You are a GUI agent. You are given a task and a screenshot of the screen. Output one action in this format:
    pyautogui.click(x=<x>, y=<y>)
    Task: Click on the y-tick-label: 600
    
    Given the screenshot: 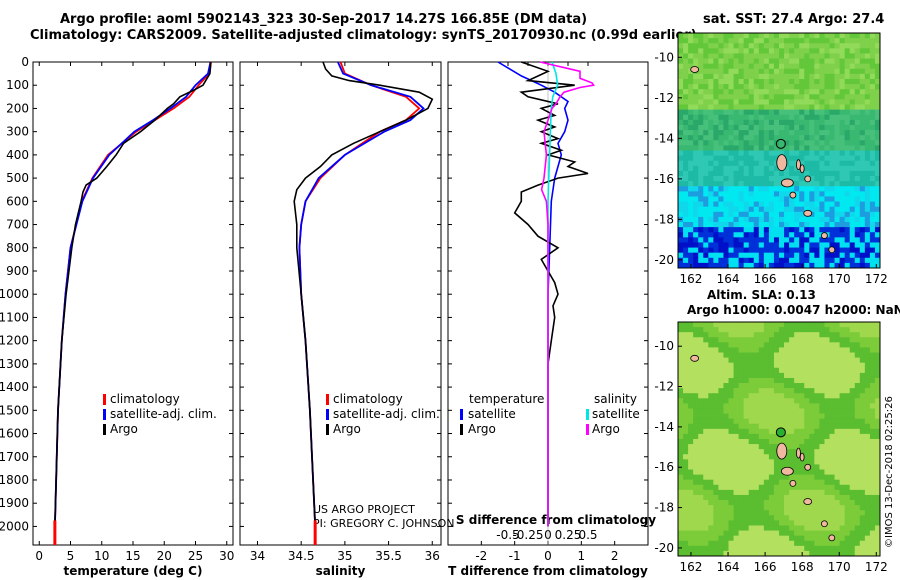 What is the action you would take?
    pyautogui.click(x=17, y=201)
    